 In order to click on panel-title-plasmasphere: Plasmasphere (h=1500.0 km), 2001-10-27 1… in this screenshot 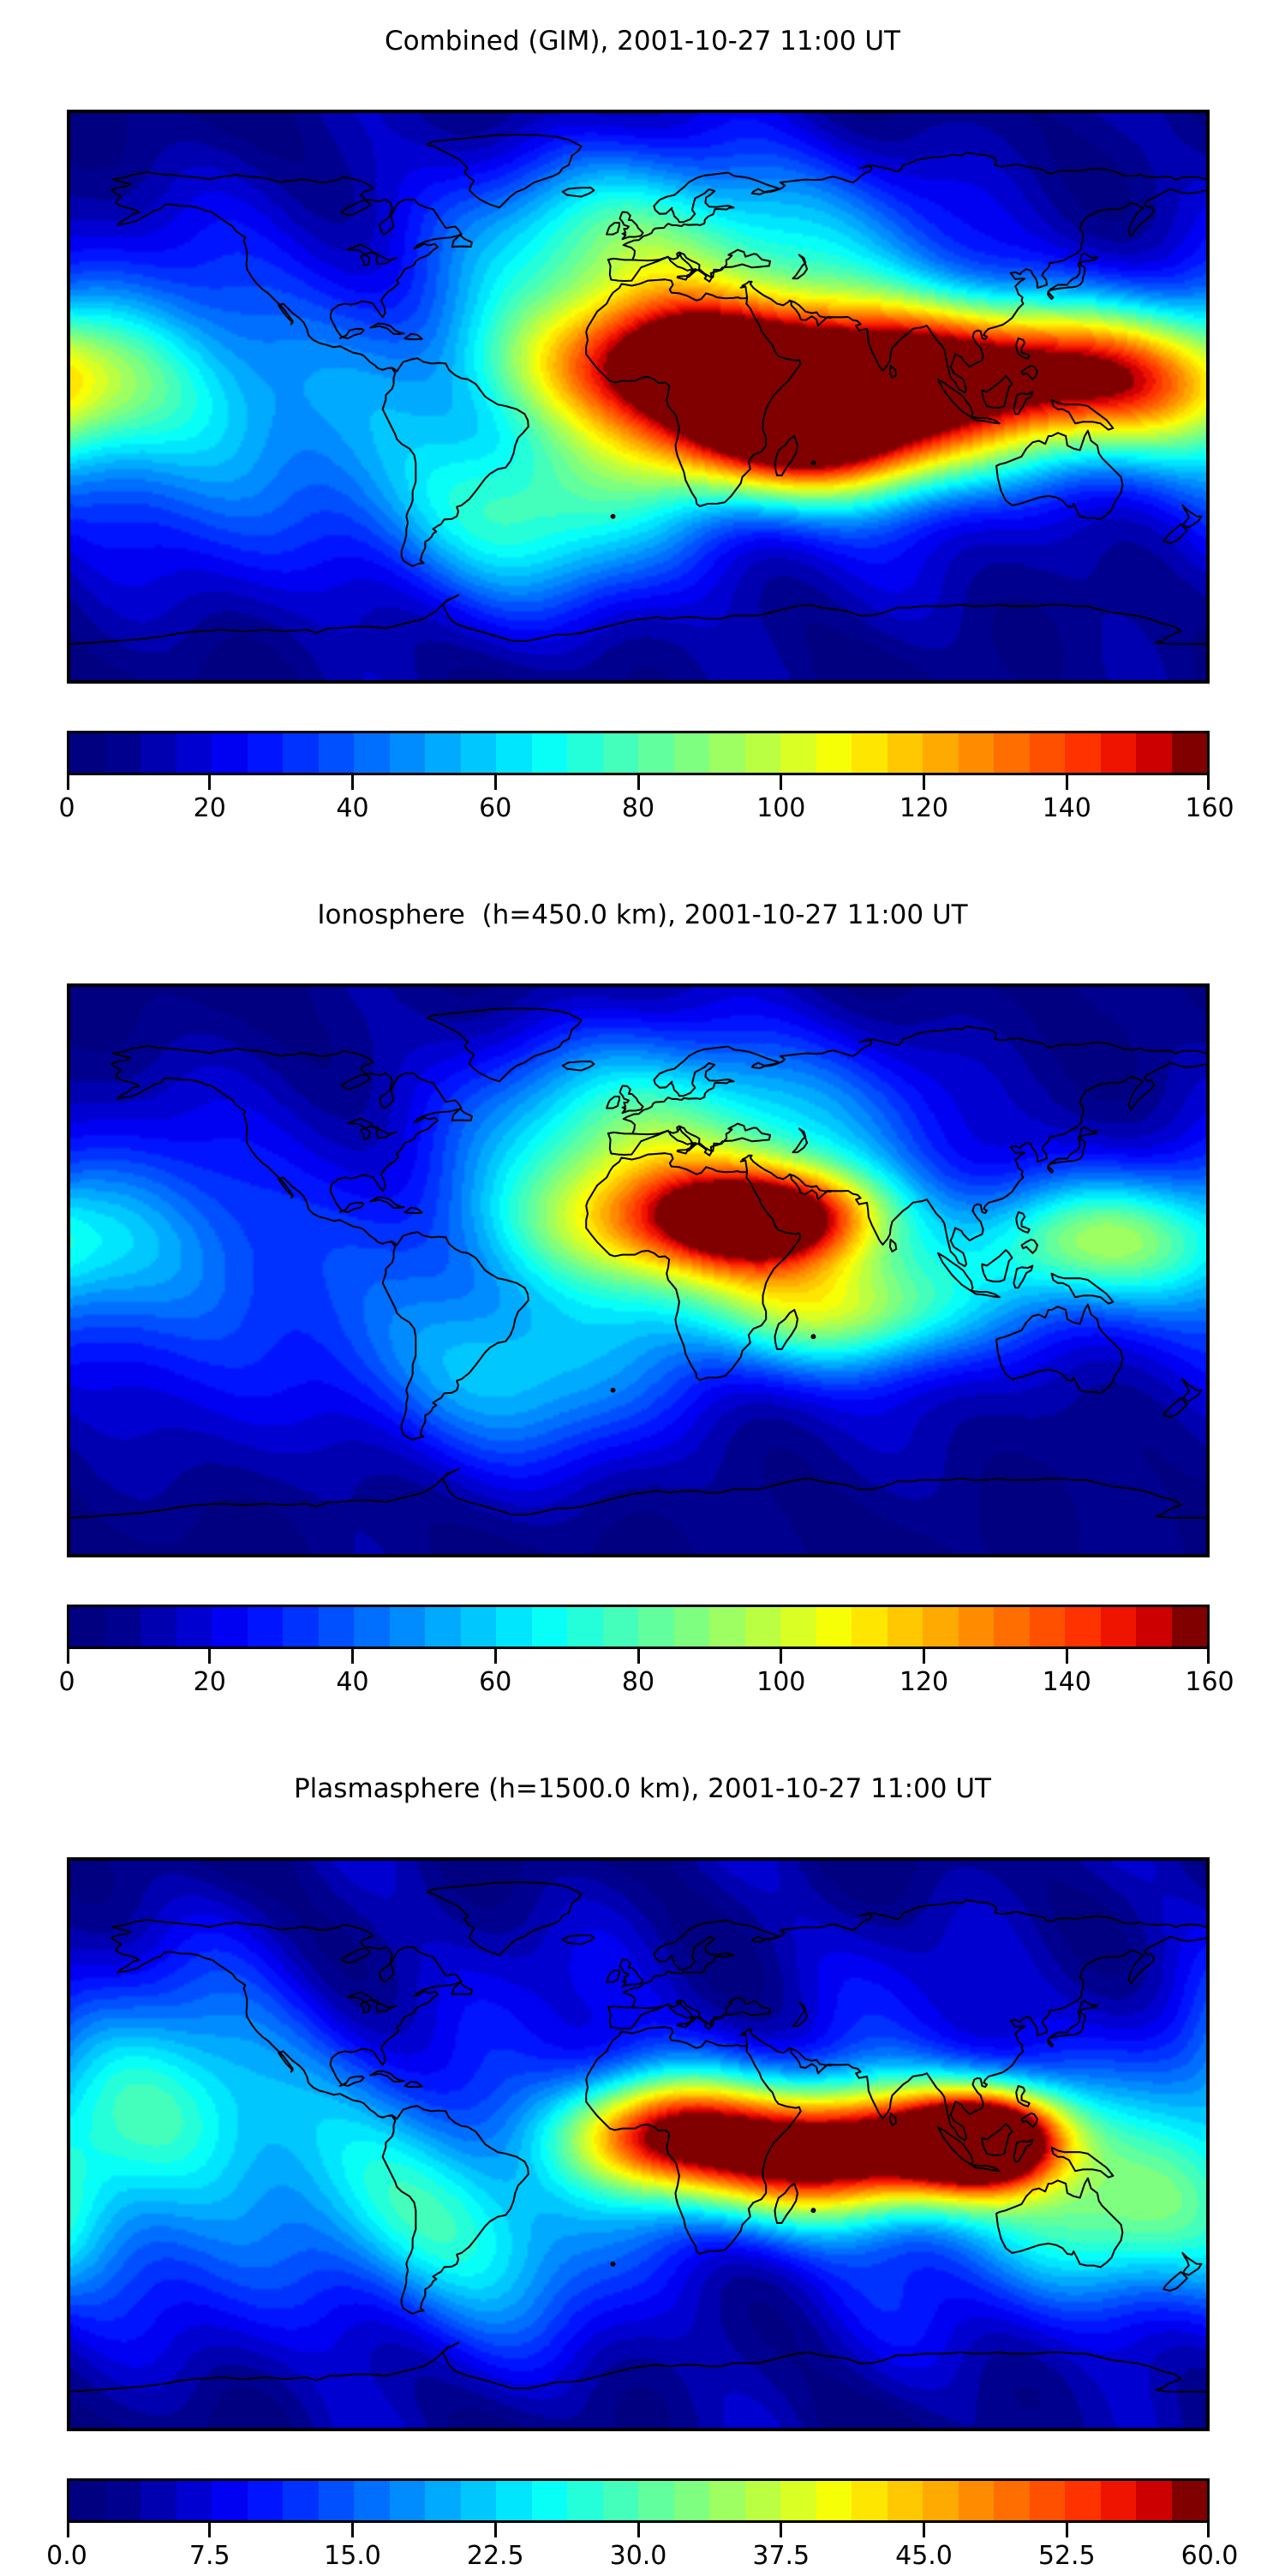, I will do `click(642, 1789)`.